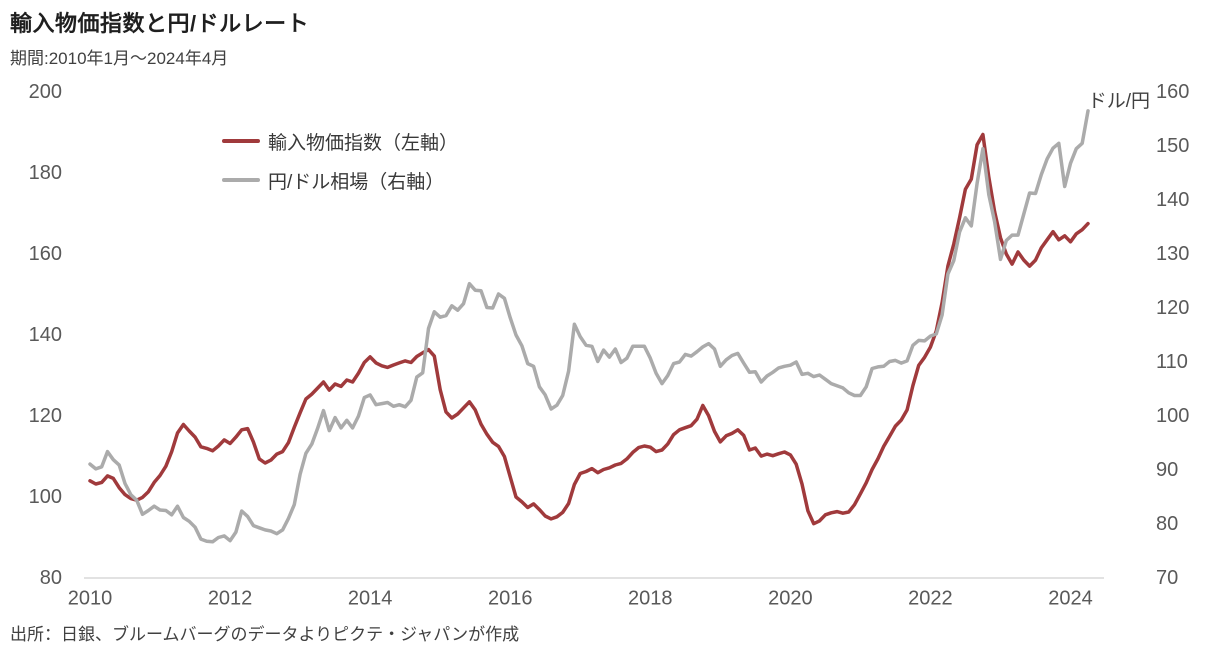 This screenshot has height=645, width=1216. I want to click on chart-legend: 輸入物価指数（左軸） 円/ドル相場（右軸）, so click(340, 167).